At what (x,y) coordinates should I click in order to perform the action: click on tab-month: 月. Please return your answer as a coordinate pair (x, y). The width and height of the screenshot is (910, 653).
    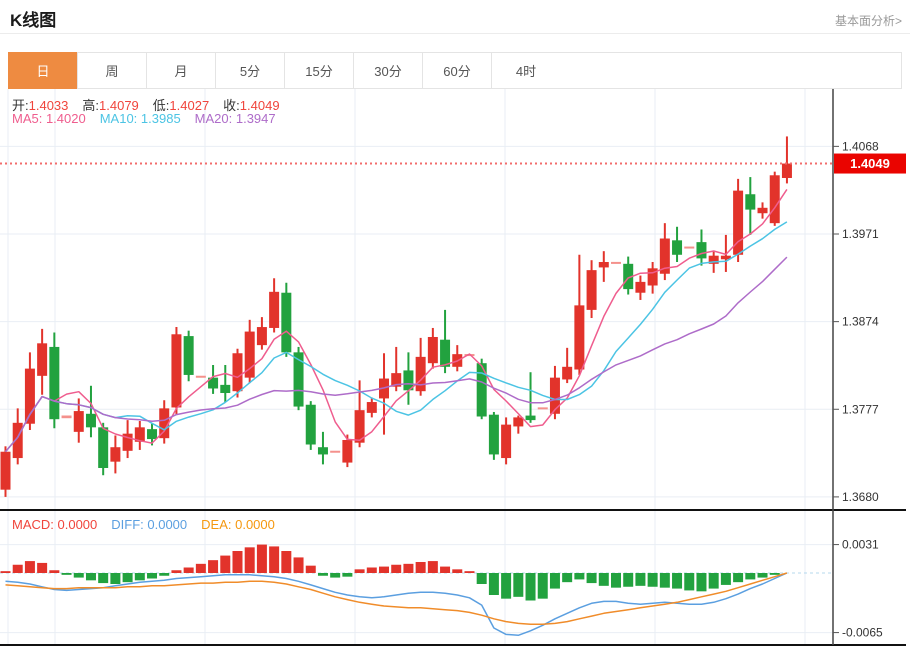
    Looking at the image, I should click on (181, 70).